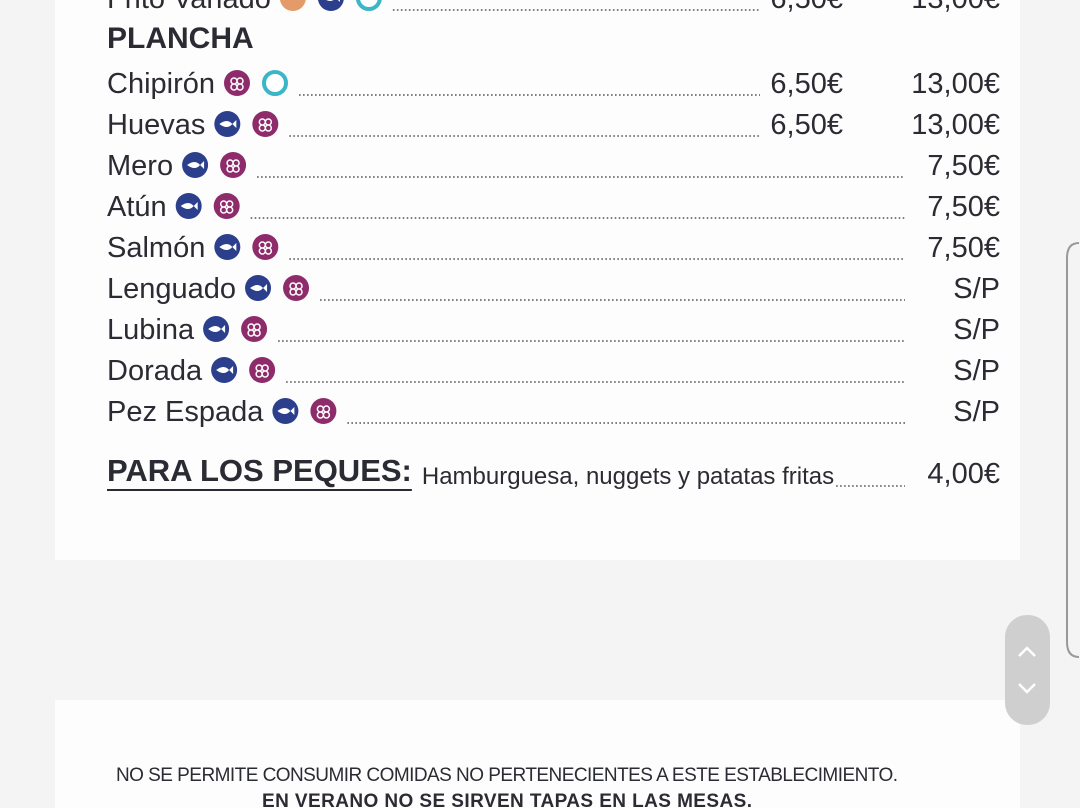  What do you see at coordinates (171, 289) in the screenshot?
I see `item-name: Lenguado` at bounding box center [171, 289].